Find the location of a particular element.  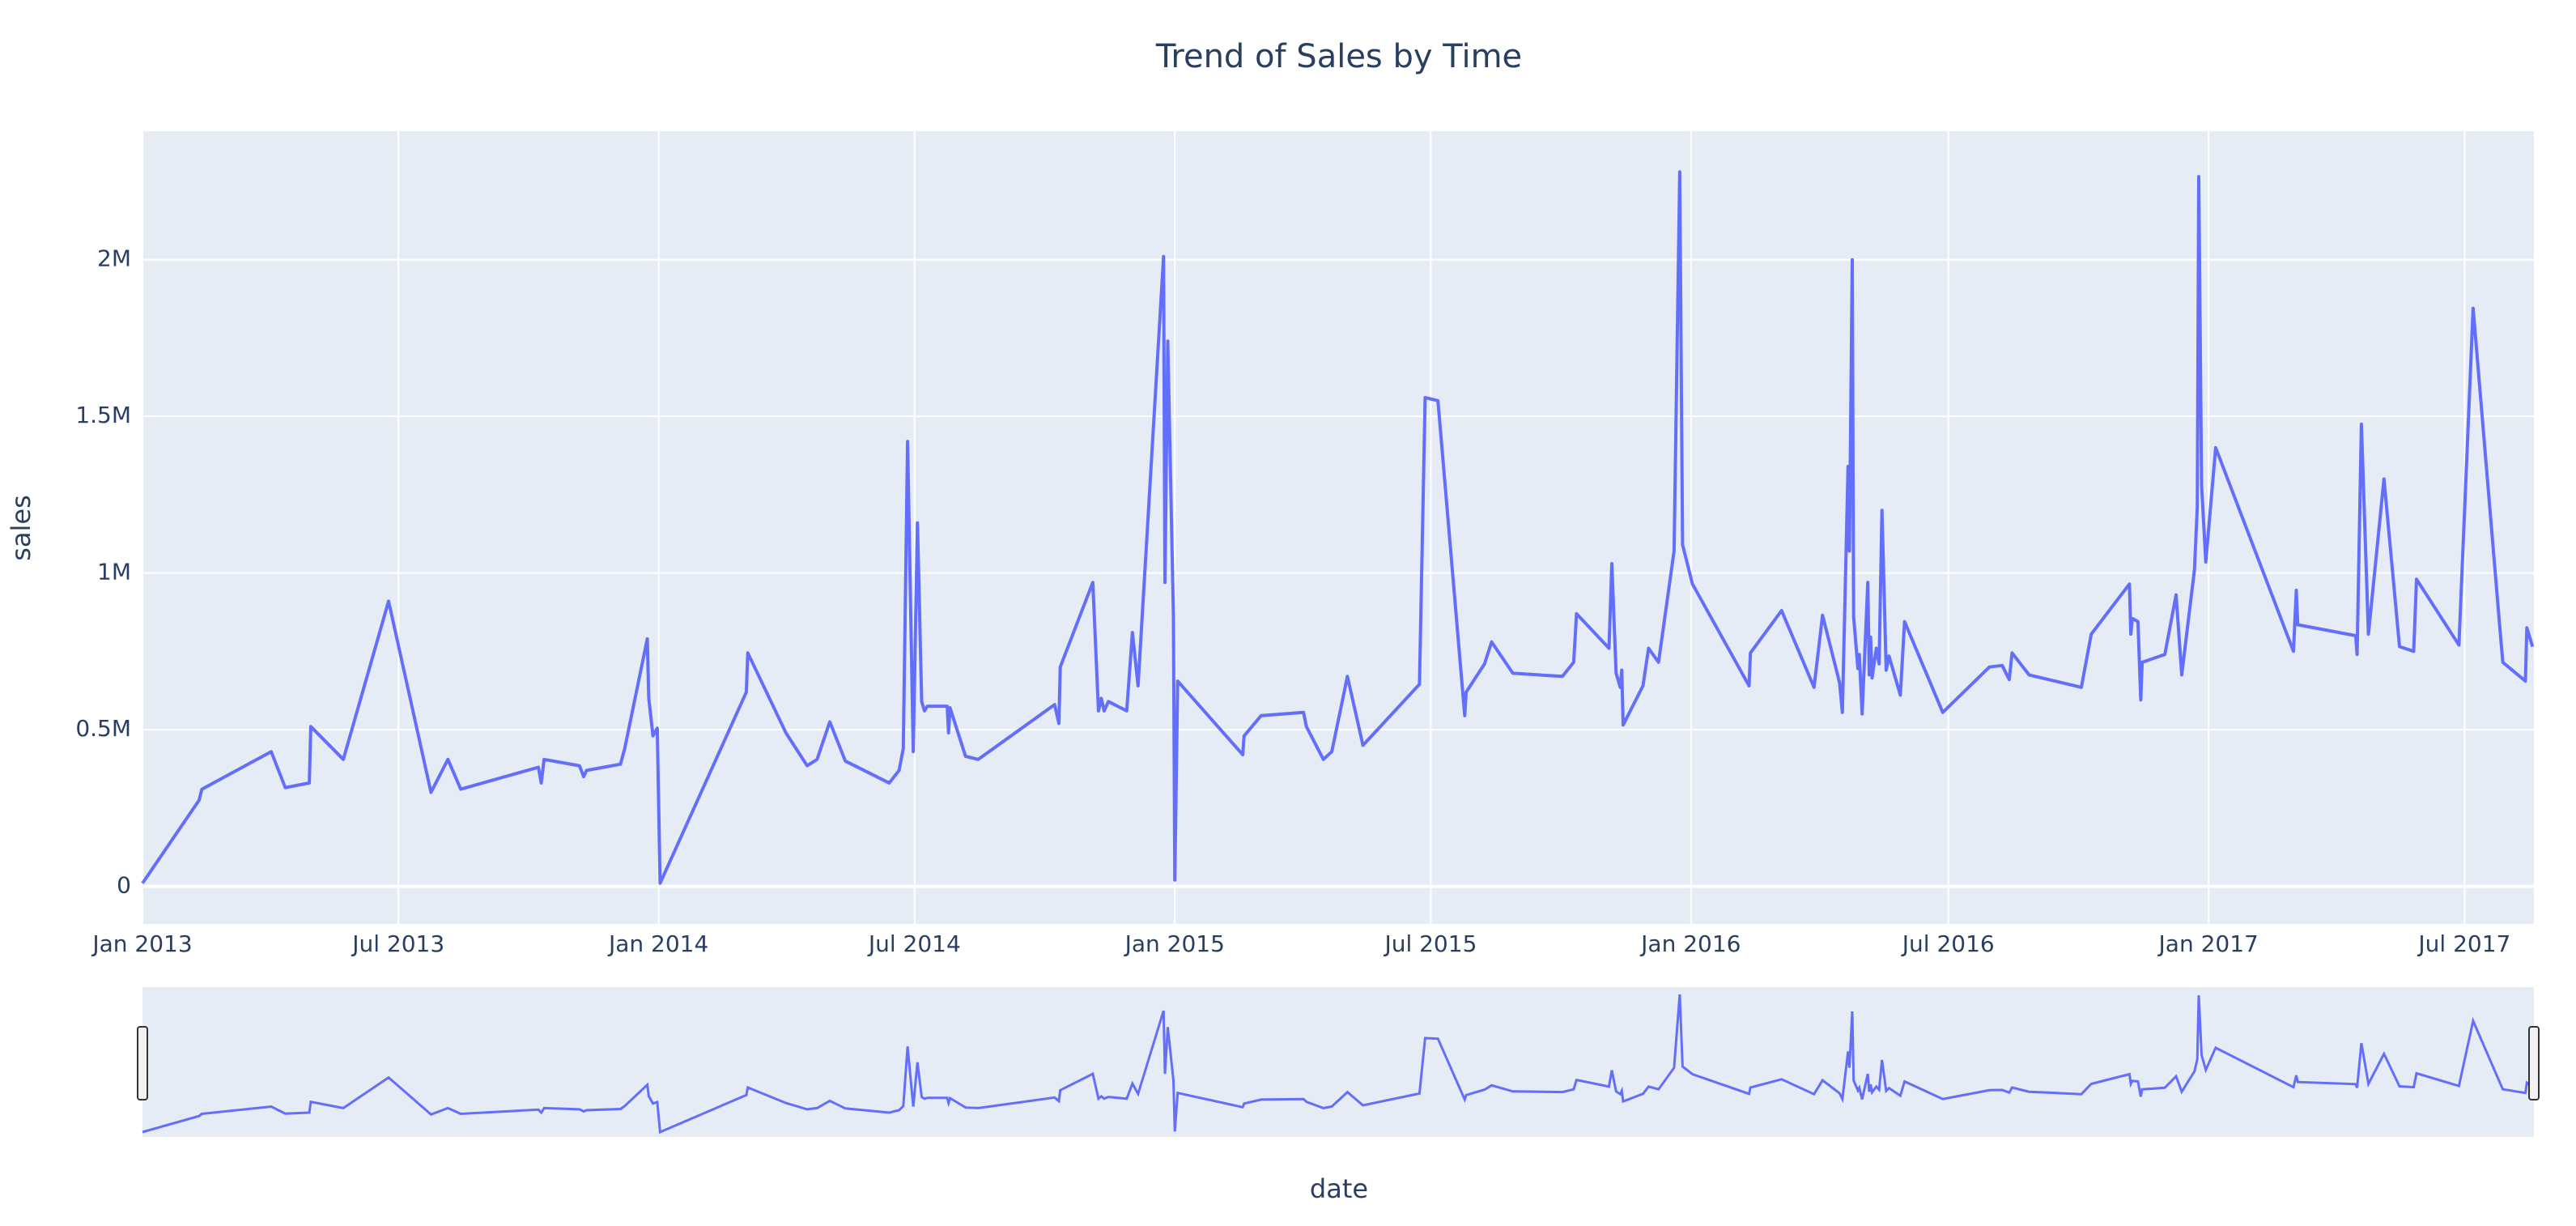

y-tick-label: 1M is located at coordinates (114, 572).